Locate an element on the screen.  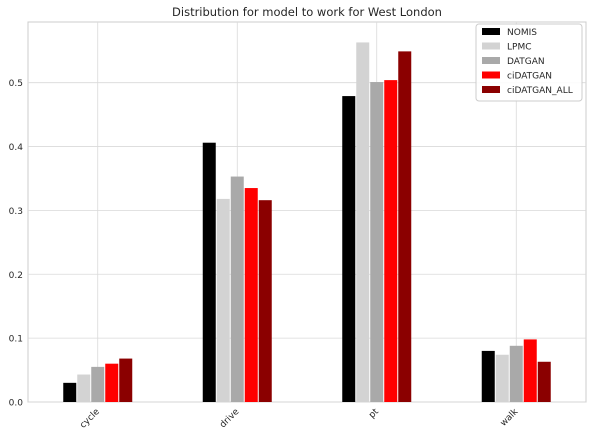
bar-ciDATGAN-pt is located at coordinates (391, 241).